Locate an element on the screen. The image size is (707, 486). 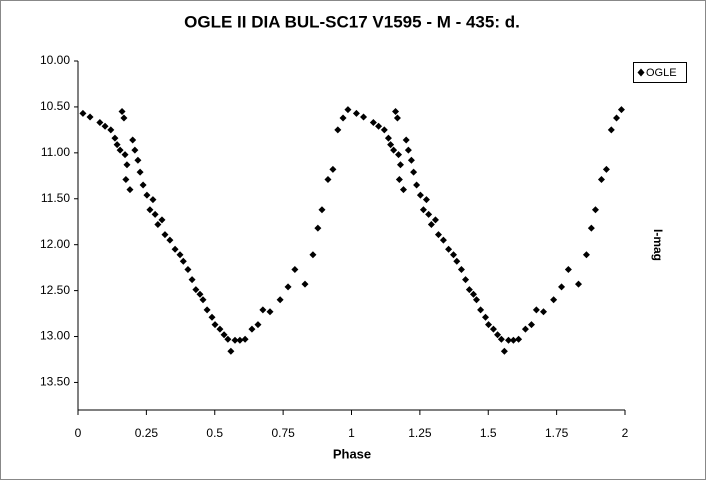
x-tick-label: 1 is located at coordinates (351, 433).